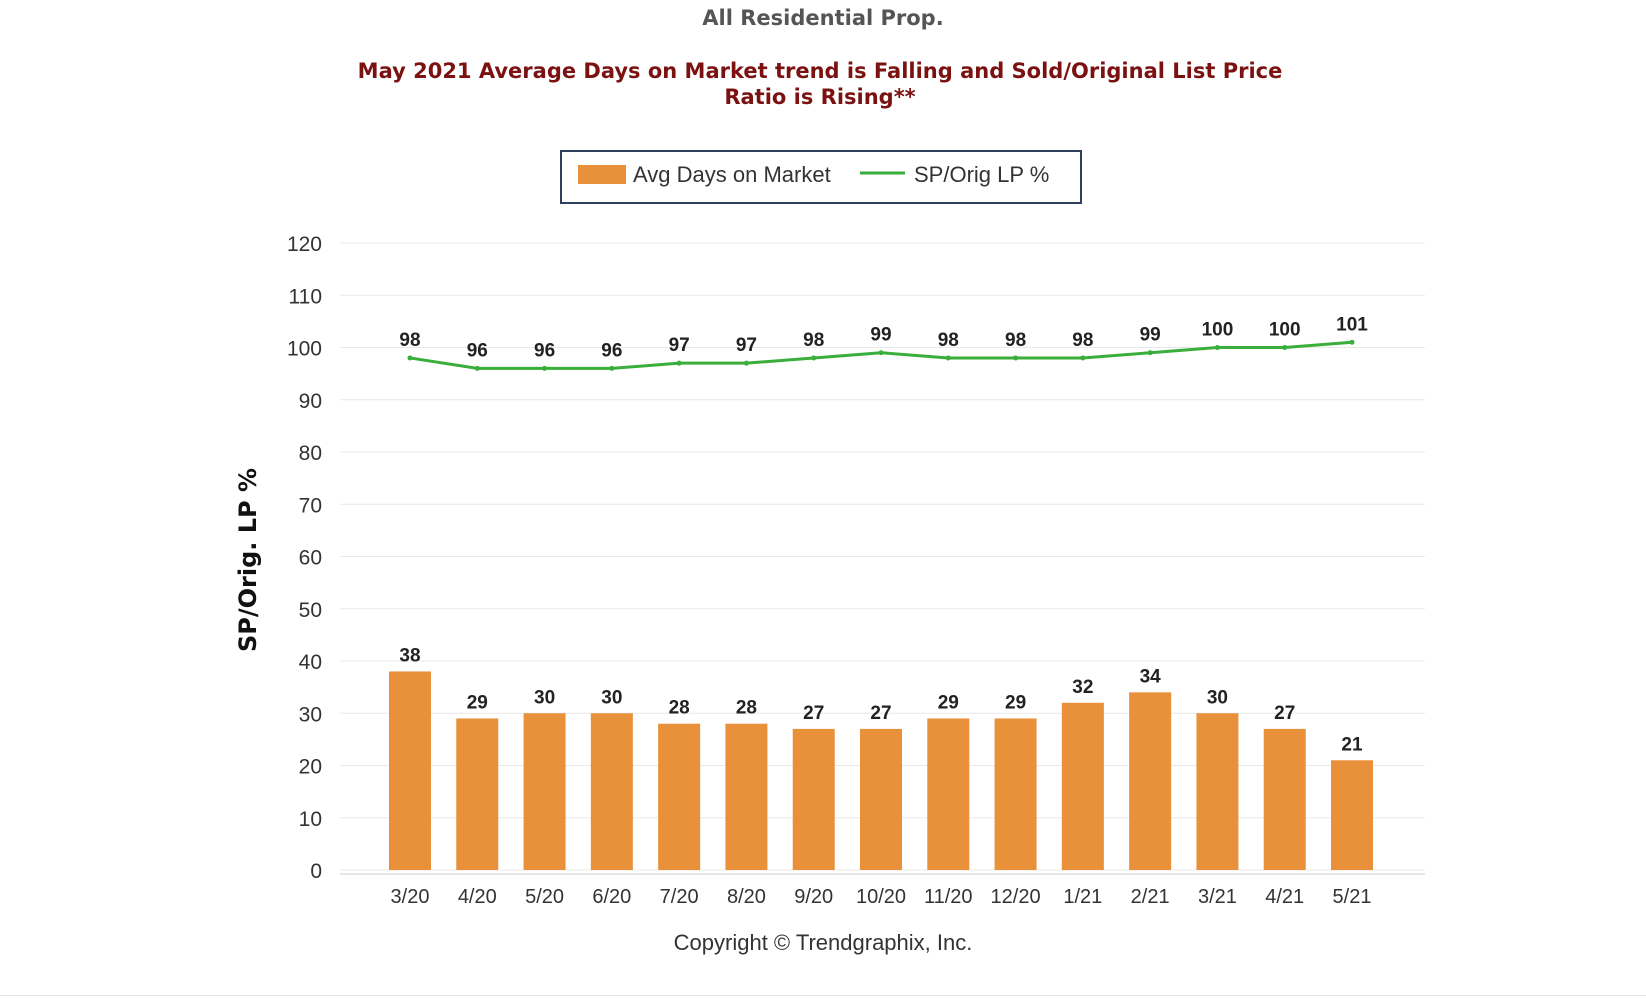 Image resolution: width=1646 pixels, height=1000 pixels. Describe the element at coordinates (310, 505) in the screenshot. I see `y-tick-label-70: 70` at that location.